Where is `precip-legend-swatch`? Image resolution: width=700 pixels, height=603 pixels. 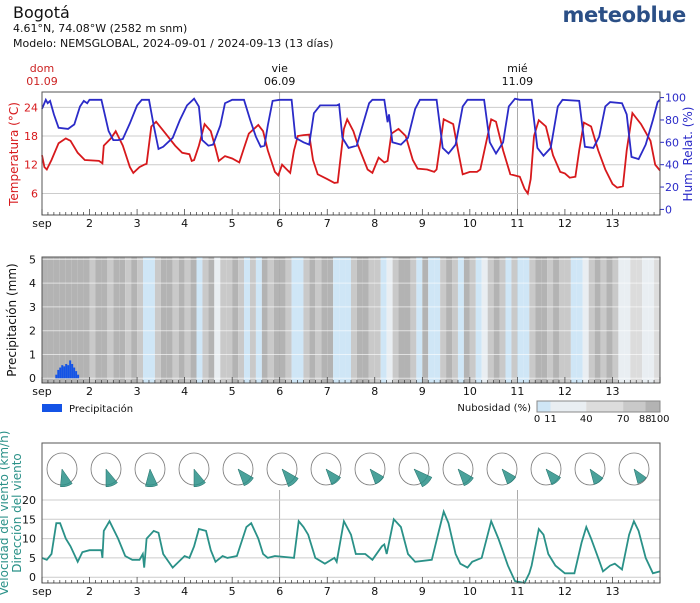
precip-legend-swatch is located at coordinates (52, 408).